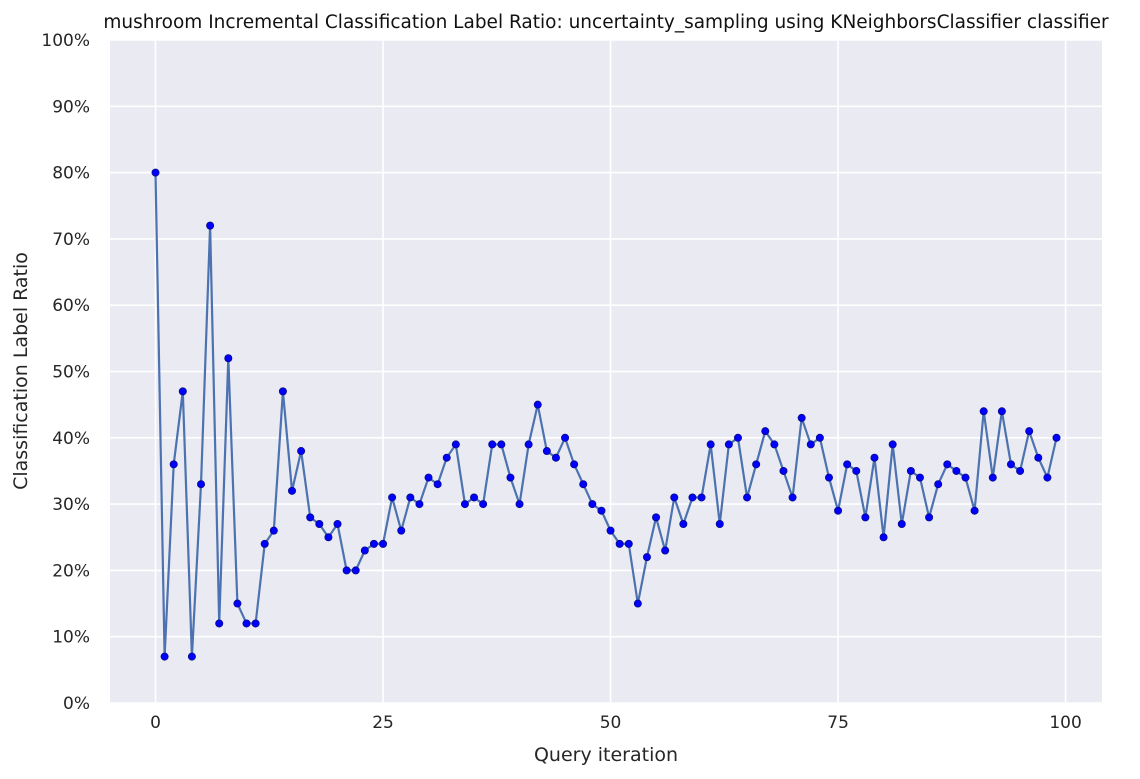 The width and height of the screenshot is (1140, 779). What do you see at coordinates (1065, 723) in the screenshot?
I see `x-tick-label: 100` at bounding box center [1065, 723].